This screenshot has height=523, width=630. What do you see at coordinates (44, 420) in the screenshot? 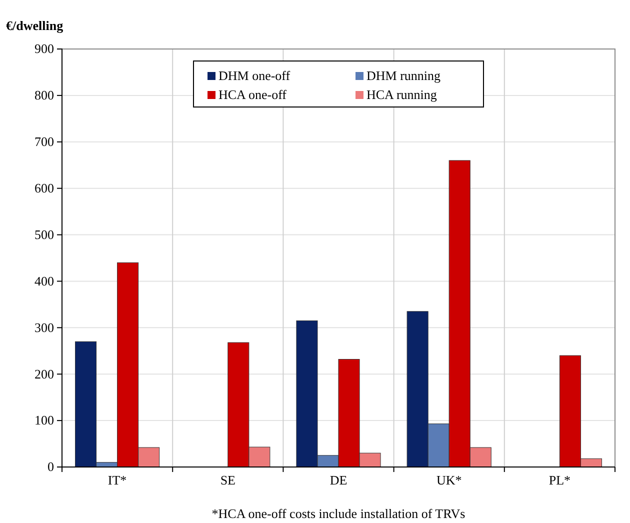
I see `y-tick-label: 100` at bounding box center [44, 420].